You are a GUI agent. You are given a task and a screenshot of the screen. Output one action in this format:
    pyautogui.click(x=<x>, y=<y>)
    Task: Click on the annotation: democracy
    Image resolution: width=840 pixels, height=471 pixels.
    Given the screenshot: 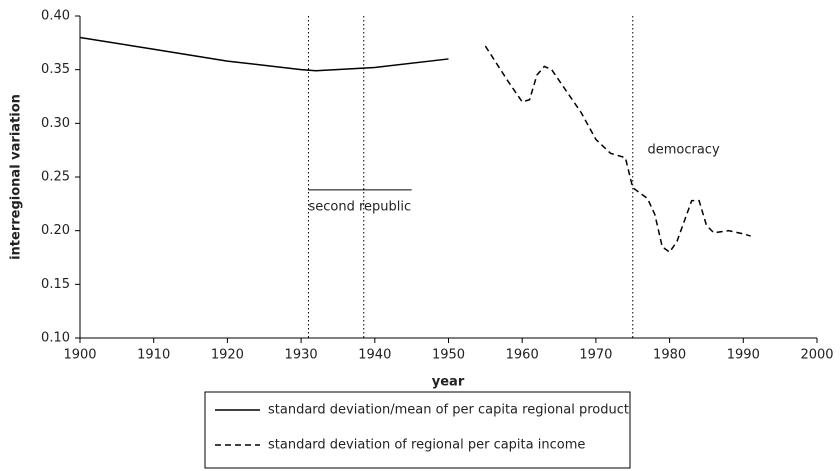 What is the action you would take?
    pyautogui.click(x=683, y=150)
    